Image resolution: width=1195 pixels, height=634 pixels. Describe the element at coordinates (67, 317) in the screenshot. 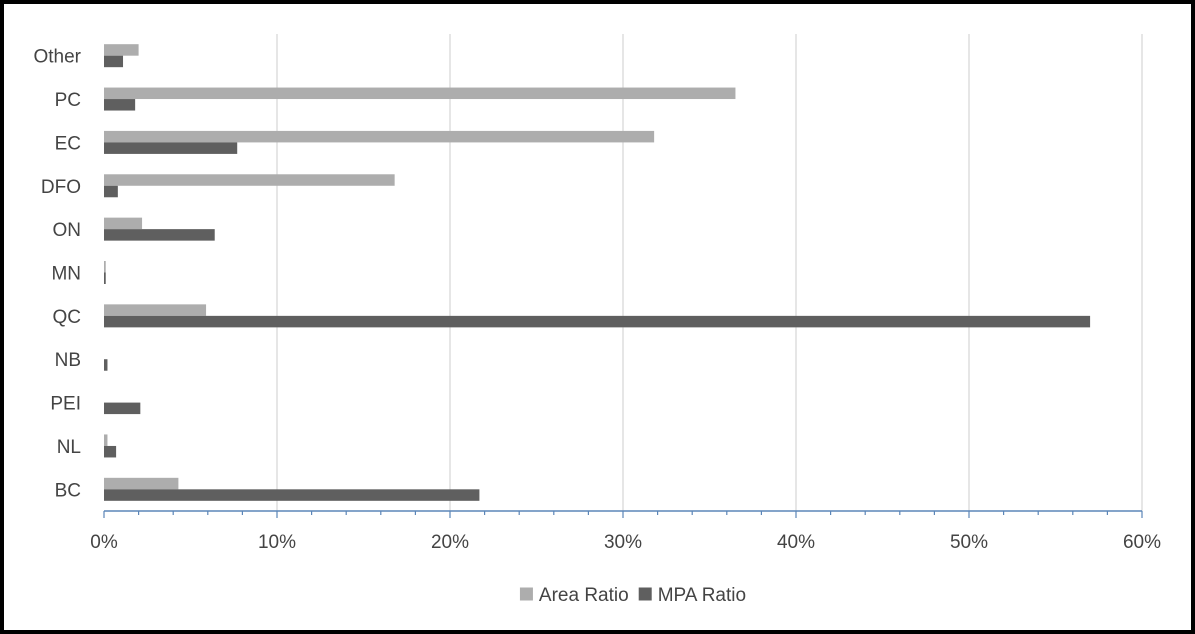

I see `category-label: QC` at that location.